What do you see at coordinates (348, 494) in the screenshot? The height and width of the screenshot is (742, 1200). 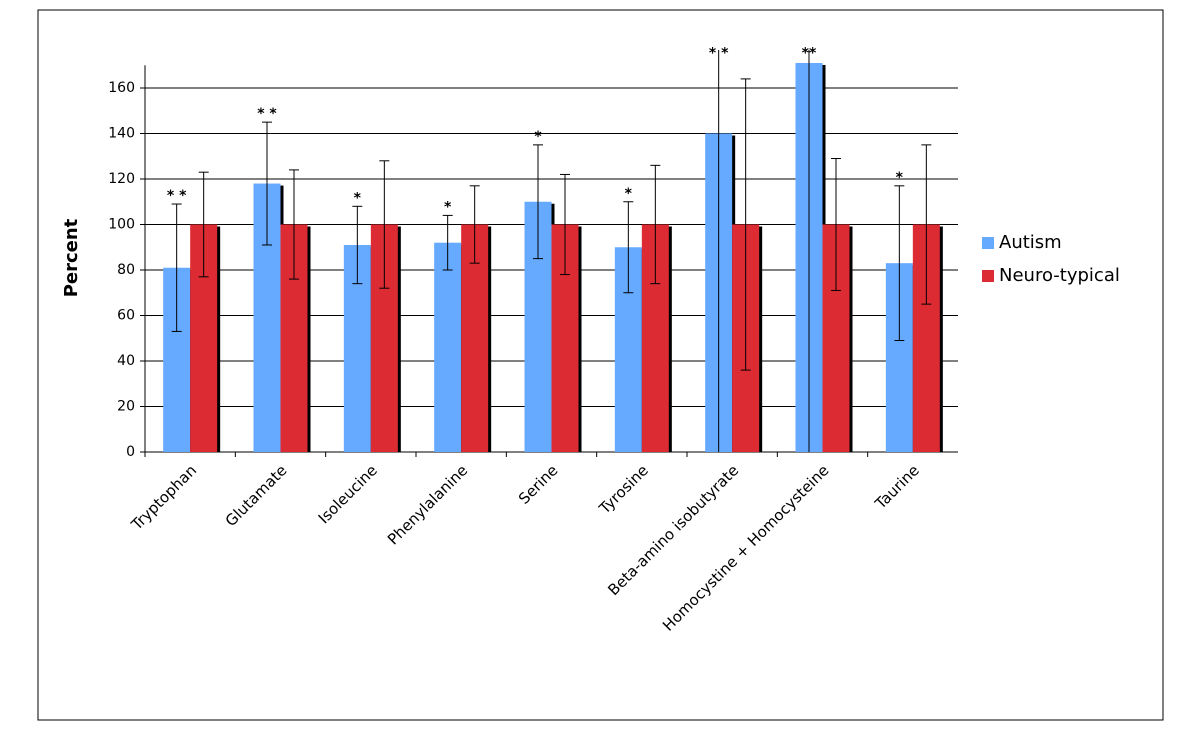 I see `x-tick-label: Isoleucine` at bounding box center [348, 494].